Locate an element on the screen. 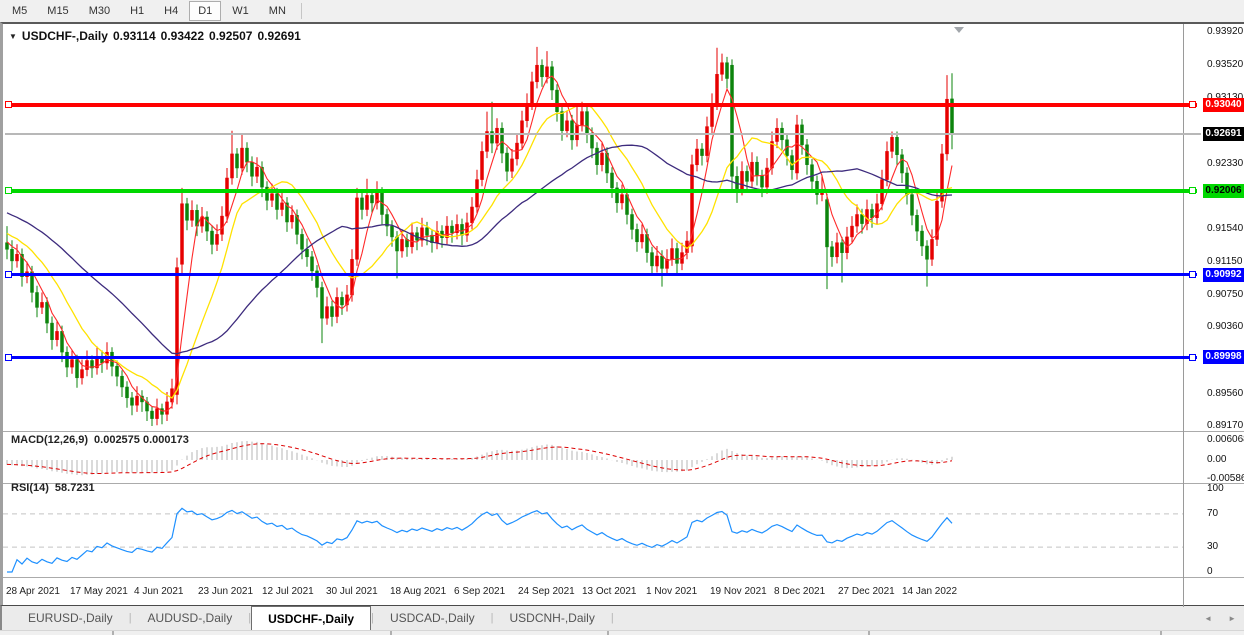  support-line-blue2-anchor-left is located at coordinates (8, 357).